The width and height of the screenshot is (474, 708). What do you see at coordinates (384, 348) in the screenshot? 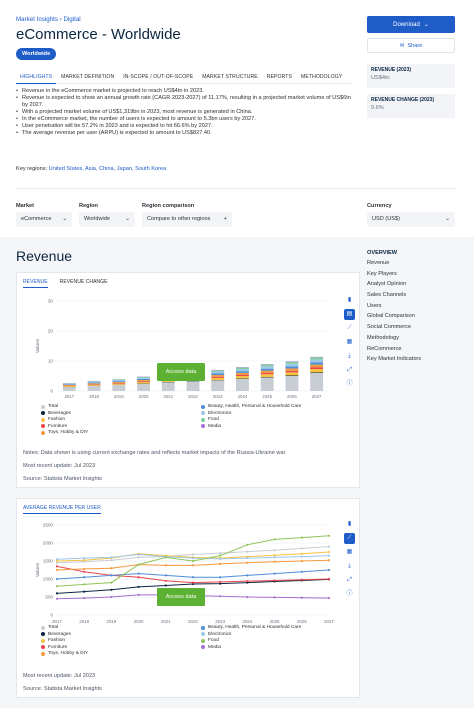
I see `overview-item-recommerce: ReCommerce` at bounding box center [384, 348].